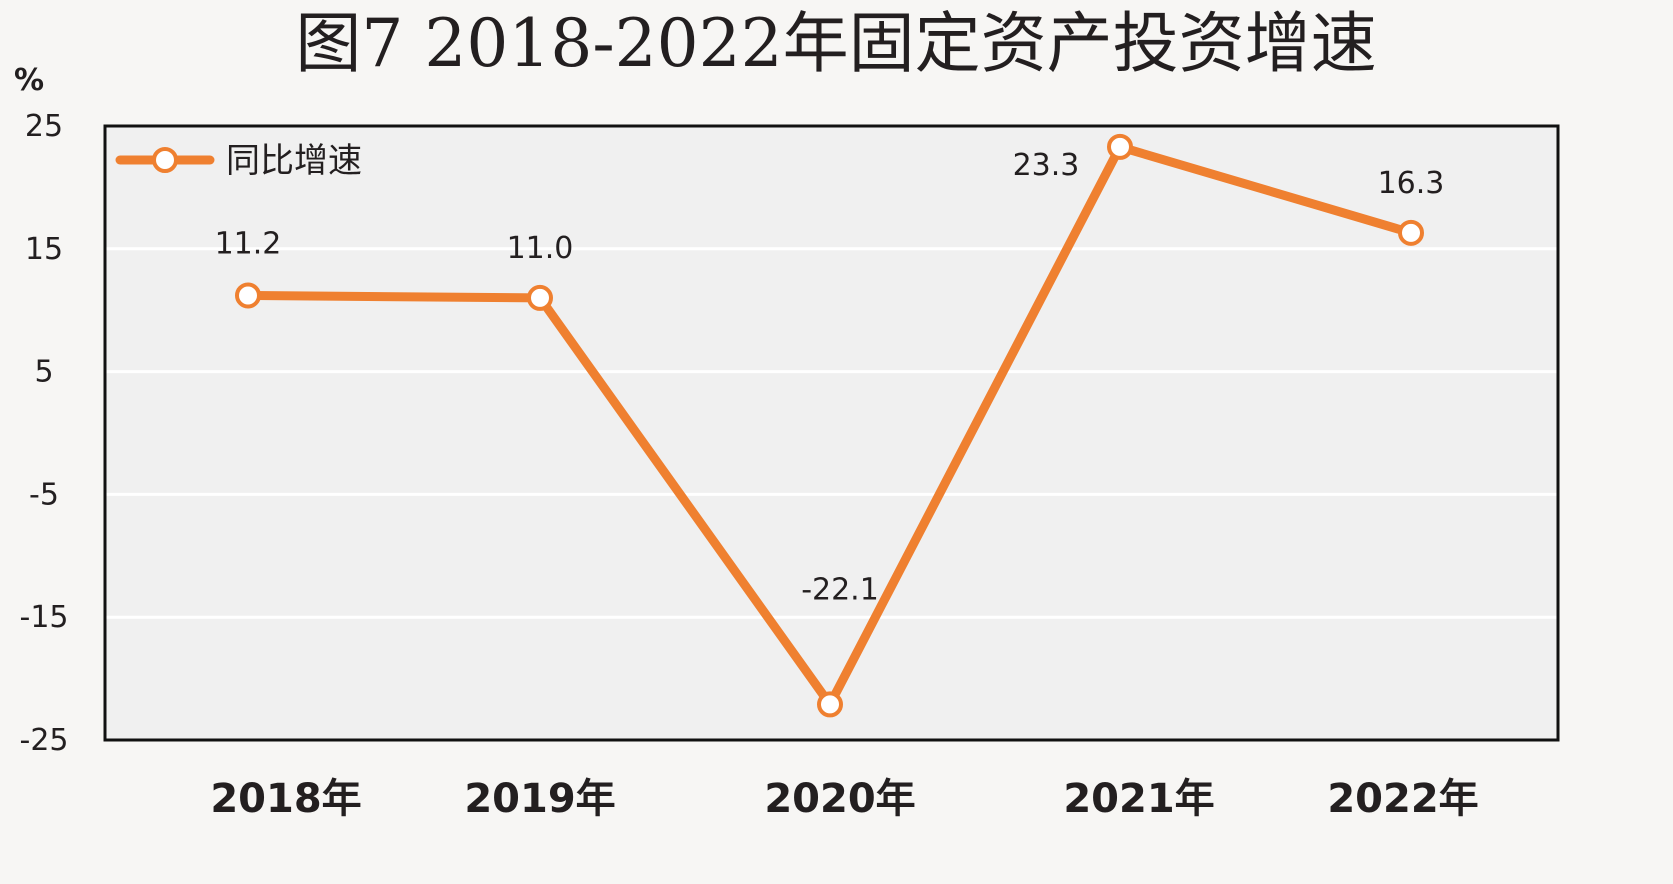 This screenshot has height=884, width=1673. What do you see at coordinates (248, 243) in the screenshot?
I see `data-label: 11.2` at bounding box center [248, 243].